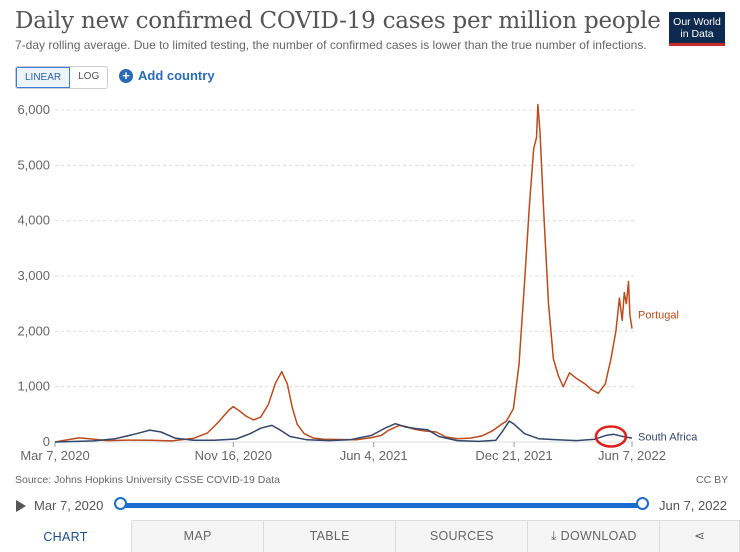 The width and height of the screenshot is (740, 552). What do you see at coordinates (668, 437) in the screenshot?
I see `series-label-south-africa: South Africa` at bounding box center [668, 437].